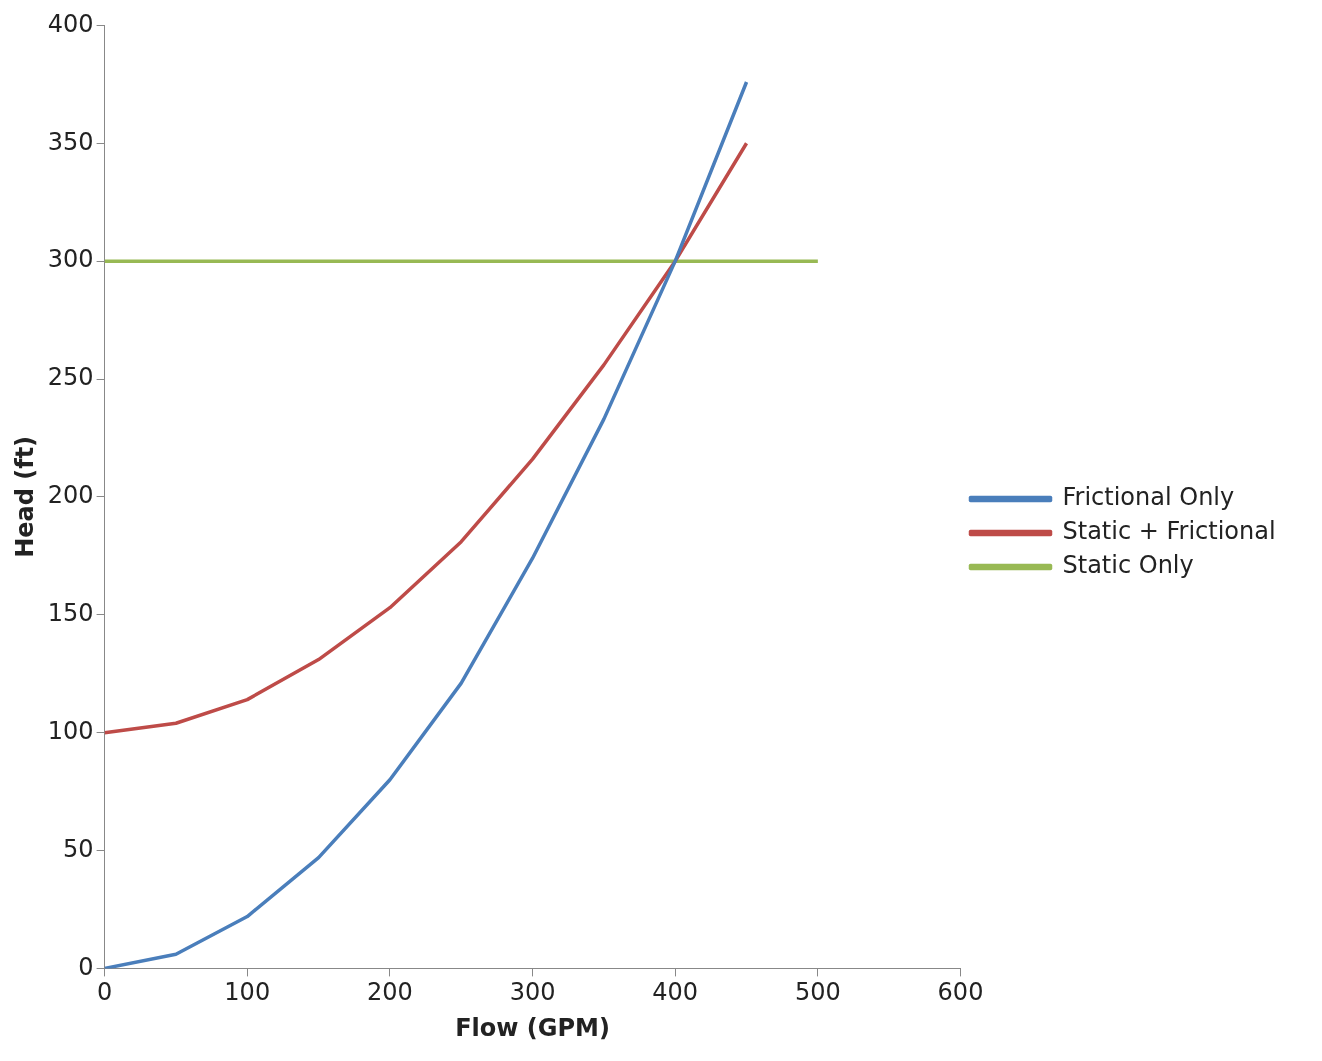  What do you see at coordinates (247, 992) in the screenshot?
I see `x-tick-label: 100` at bounding box center [247, 992].